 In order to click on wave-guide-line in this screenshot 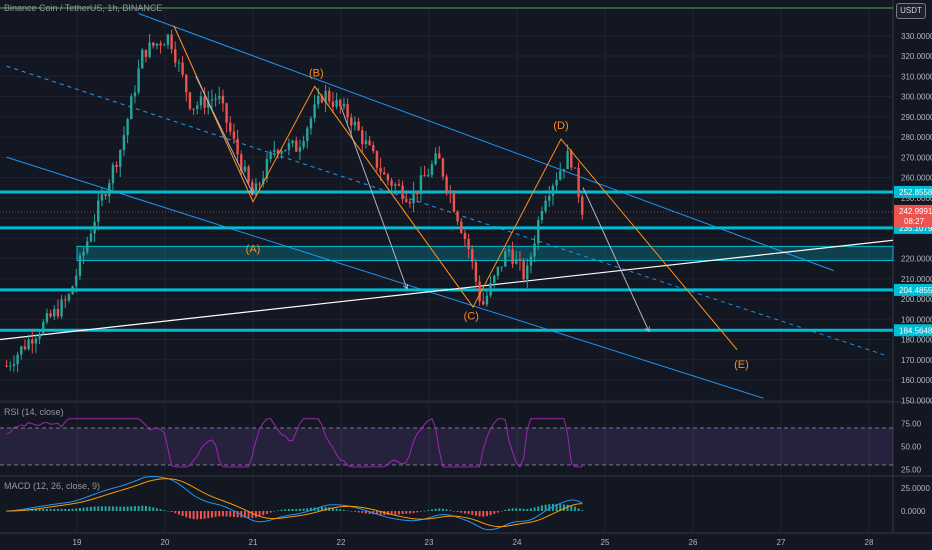, I will do `click(213, 113)`.